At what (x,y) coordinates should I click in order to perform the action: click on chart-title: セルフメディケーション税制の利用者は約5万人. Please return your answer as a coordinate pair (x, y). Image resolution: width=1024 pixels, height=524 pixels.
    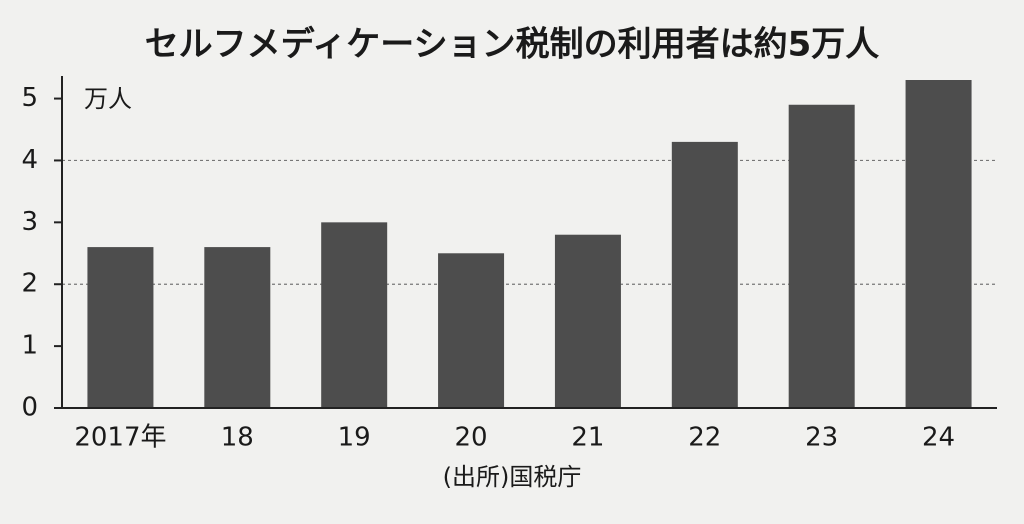
    Looking at the image, I should click on (512, 45).